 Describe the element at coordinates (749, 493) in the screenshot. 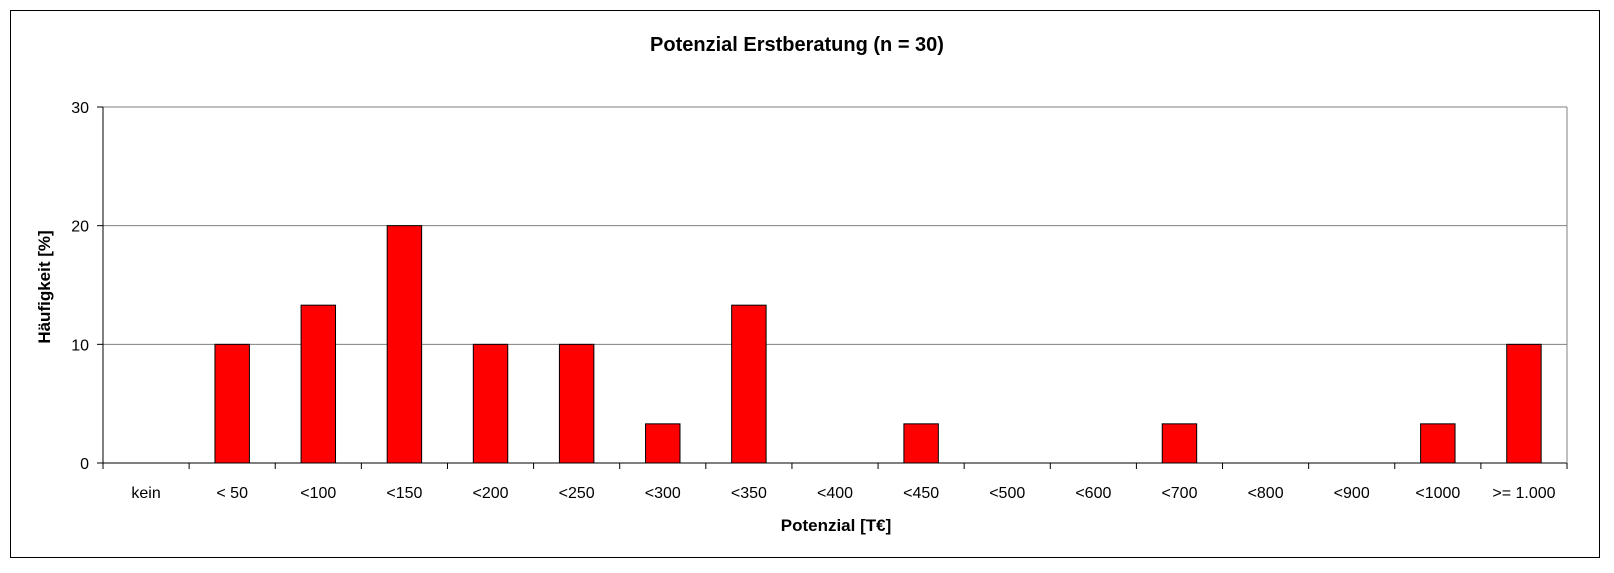

I see `x-tick-label: <350` at that location.